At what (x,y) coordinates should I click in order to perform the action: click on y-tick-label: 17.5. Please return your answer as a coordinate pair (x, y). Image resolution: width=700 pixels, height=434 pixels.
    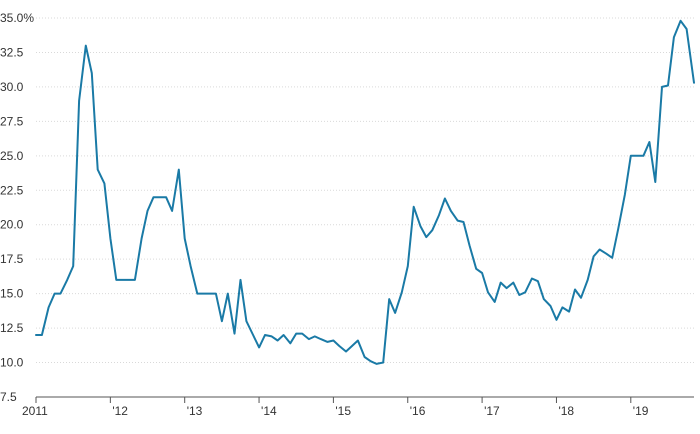
    Looking at the image, I should click on (12, 259).